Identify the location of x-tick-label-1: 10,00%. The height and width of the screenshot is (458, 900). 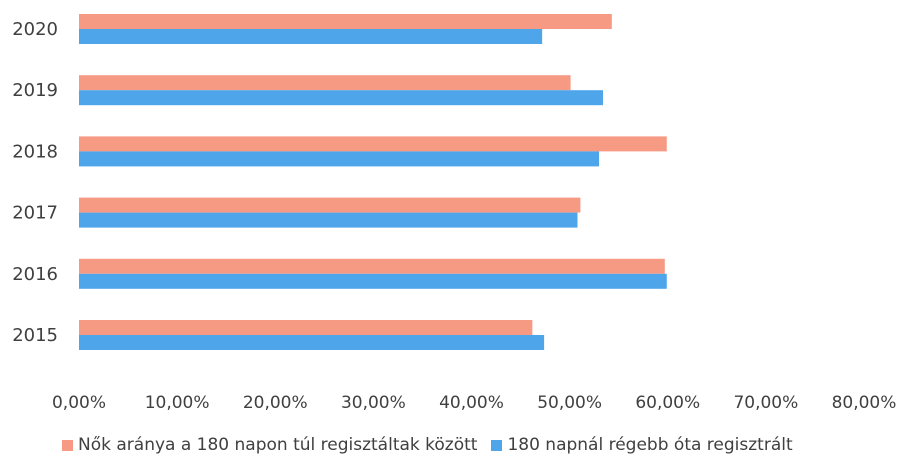
(177, 403).